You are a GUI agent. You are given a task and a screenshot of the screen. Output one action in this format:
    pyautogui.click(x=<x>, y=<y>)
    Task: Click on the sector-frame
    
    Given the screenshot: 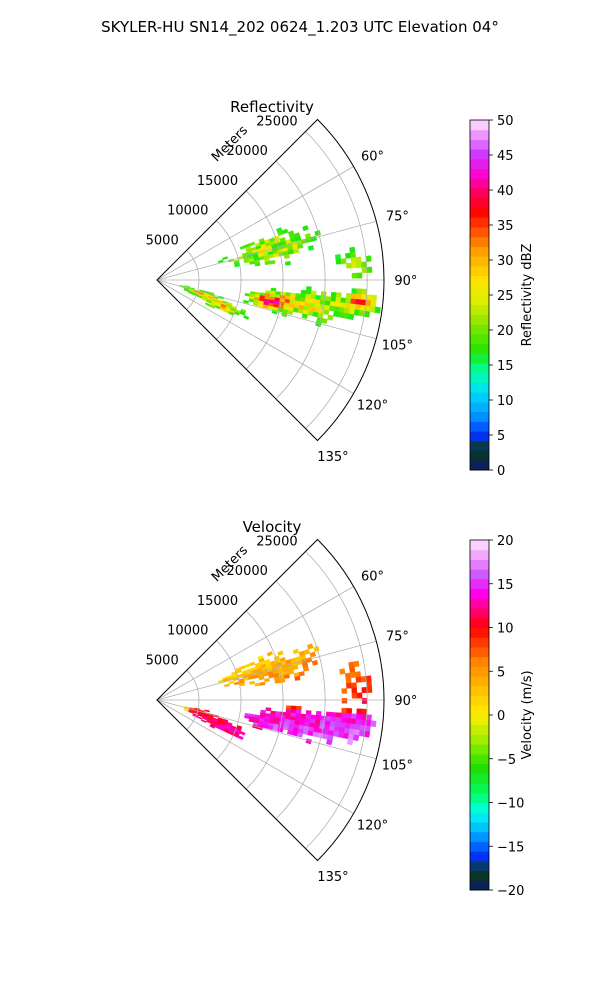 What is the action you would take?
    pyautogui.click(x=270, y=280)
    